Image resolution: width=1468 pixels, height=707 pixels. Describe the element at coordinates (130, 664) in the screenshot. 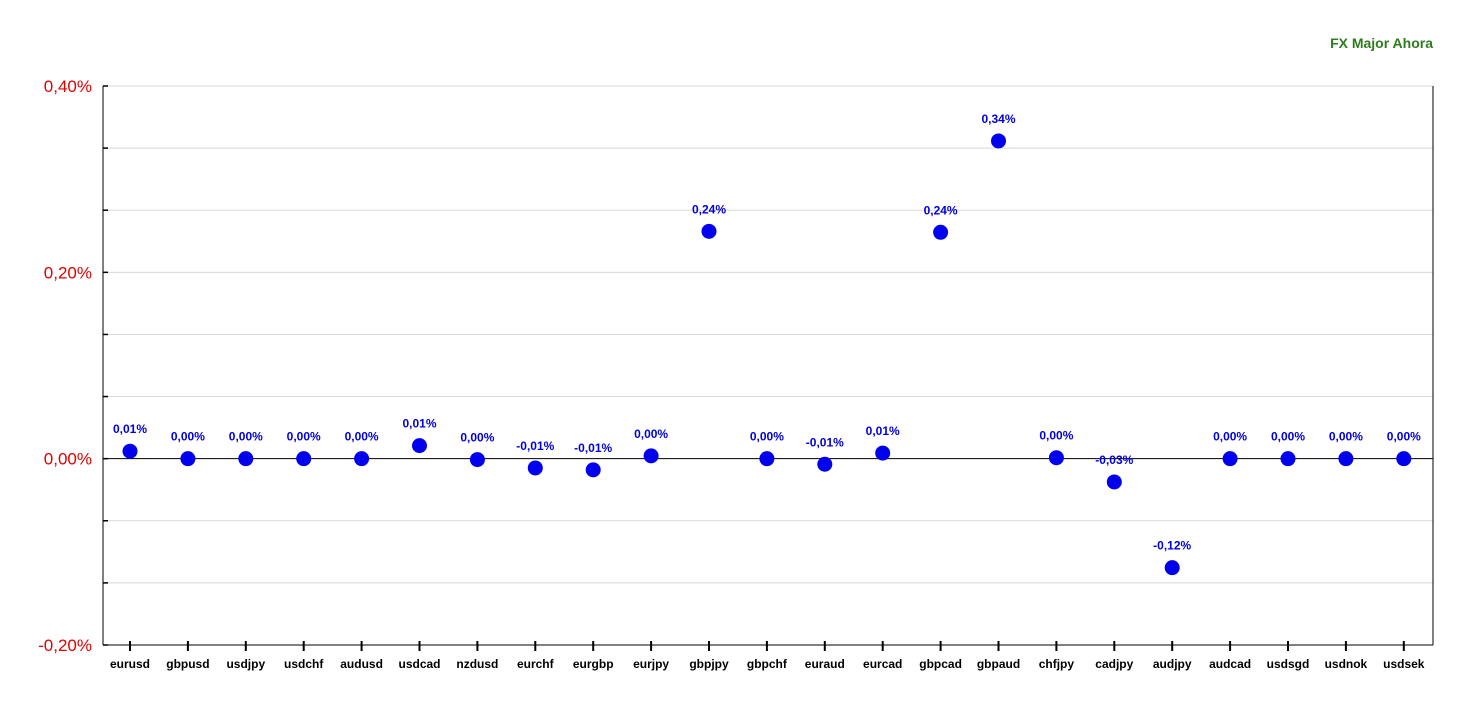

I see `x-tick-label: eurusd` at that location.